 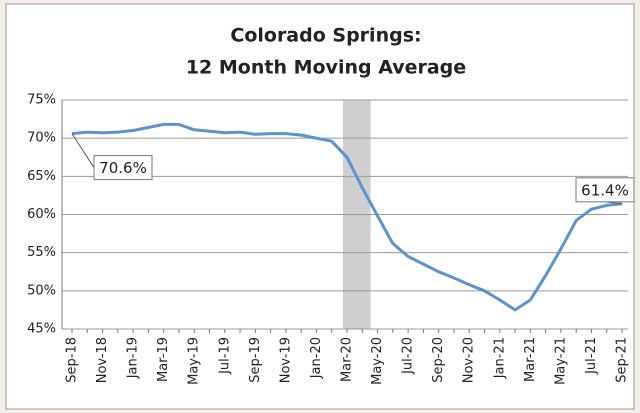 What do you see at coordinates (530, 359) in the screenshot?
I see `x-tick-label: Mar-21` at bounding box center [530, 359].